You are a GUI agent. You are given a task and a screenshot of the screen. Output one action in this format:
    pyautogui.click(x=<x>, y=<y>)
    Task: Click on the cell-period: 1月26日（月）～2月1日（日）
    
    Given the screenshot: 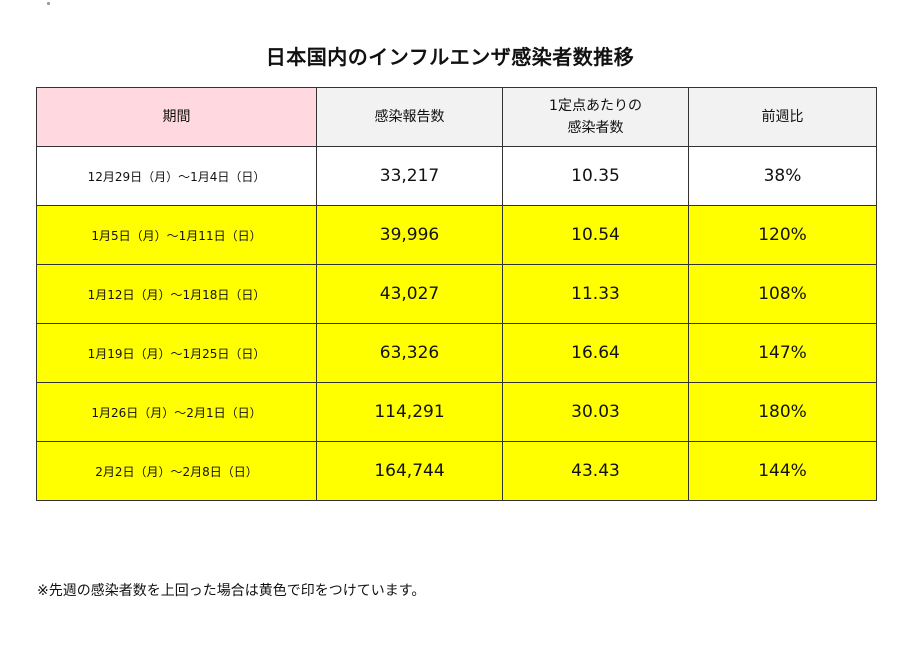 What is the action you would take?
    pyautogui.click(x=176, y=412)
    